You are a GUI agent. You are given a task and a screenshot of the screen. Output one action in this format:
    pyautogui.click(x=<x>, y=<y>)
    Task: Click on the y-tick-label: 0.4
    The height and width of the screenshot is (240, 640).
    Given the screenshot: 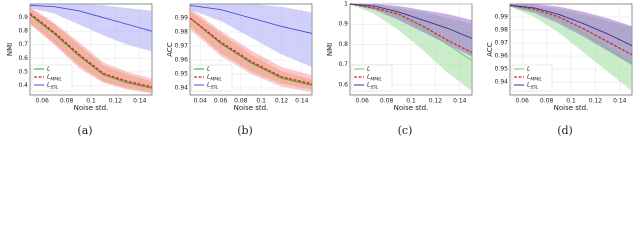 What is the action you would take?
    pyautogui.click(x=23, y=85)
    